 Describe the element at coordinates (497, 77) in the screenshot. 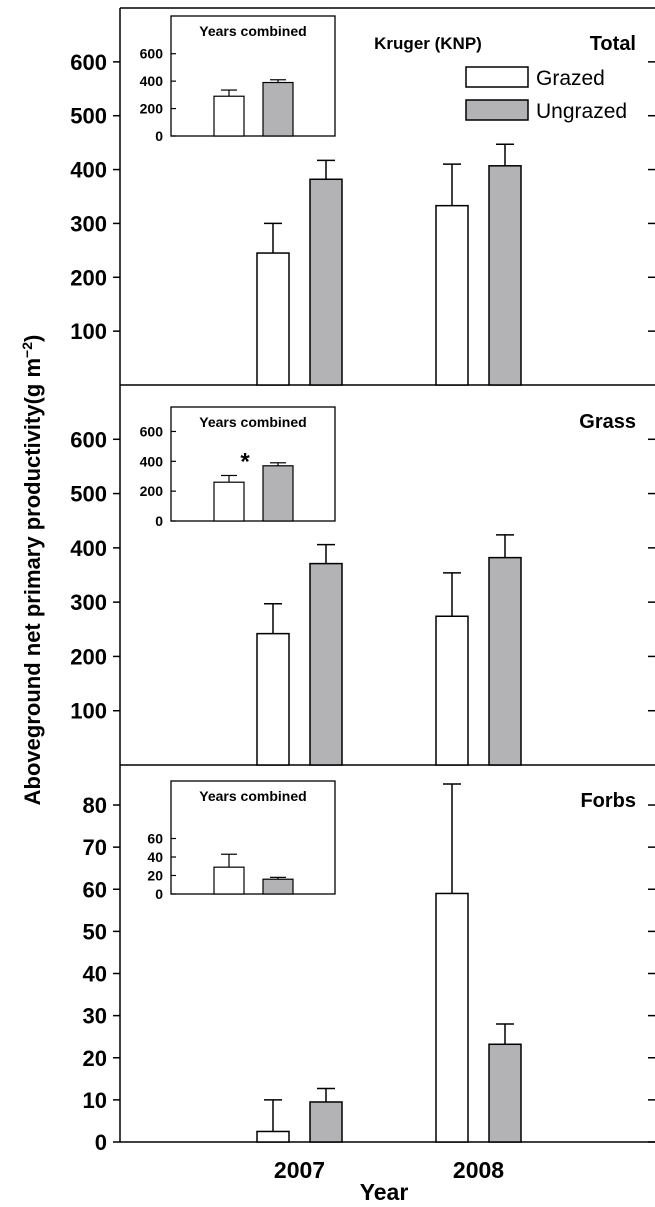

I see `legend-swatch-grazed` at that location.